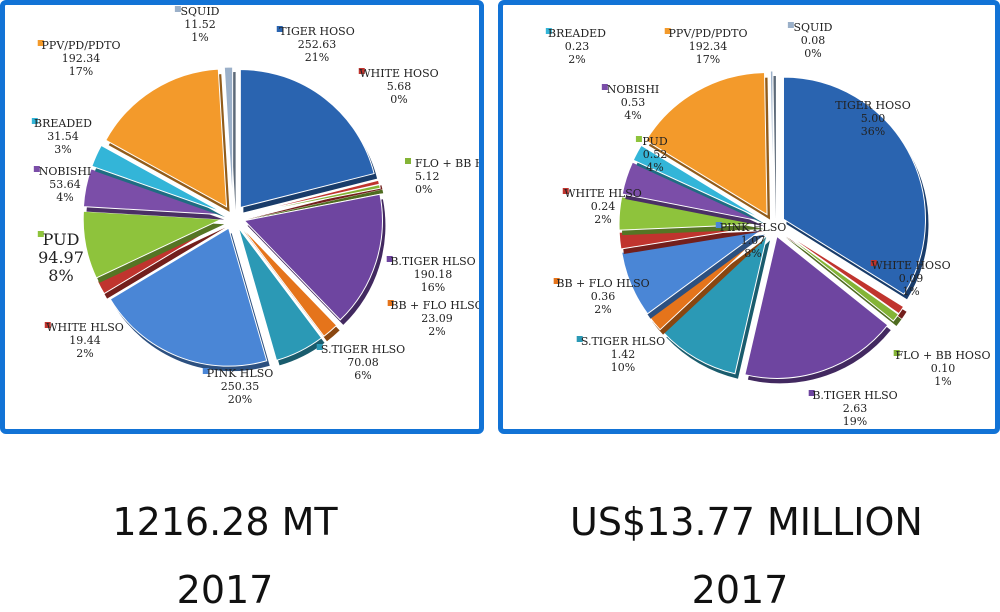  What do you see at coordinates (363, 362) in the screenshot?
I see `slice-value: 70.08` at bounding box center [363, 362].